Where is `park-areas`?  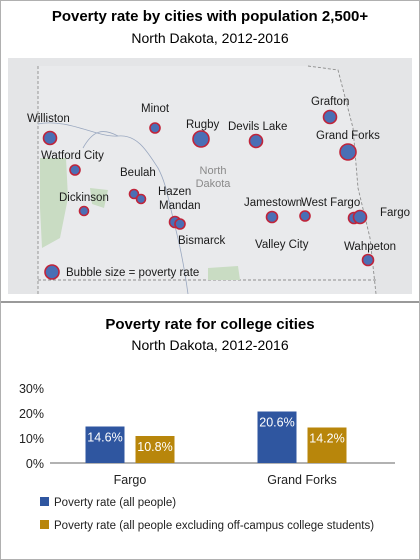
park-areas is located at coordinates (140, 219).